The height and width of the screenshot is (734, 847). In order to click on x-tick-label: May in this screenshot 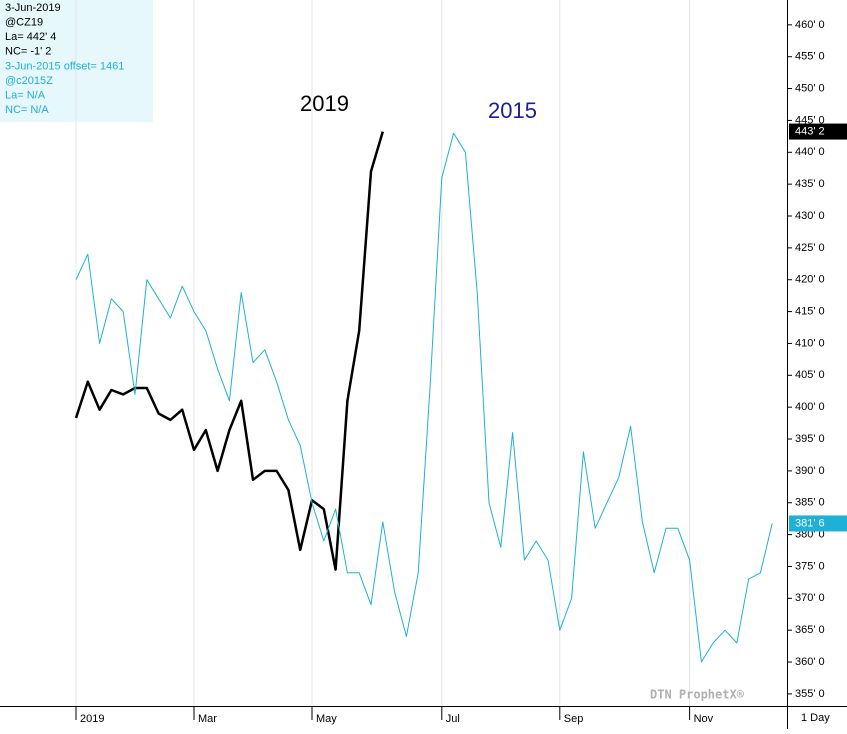, I will do `click(326, 719)`.